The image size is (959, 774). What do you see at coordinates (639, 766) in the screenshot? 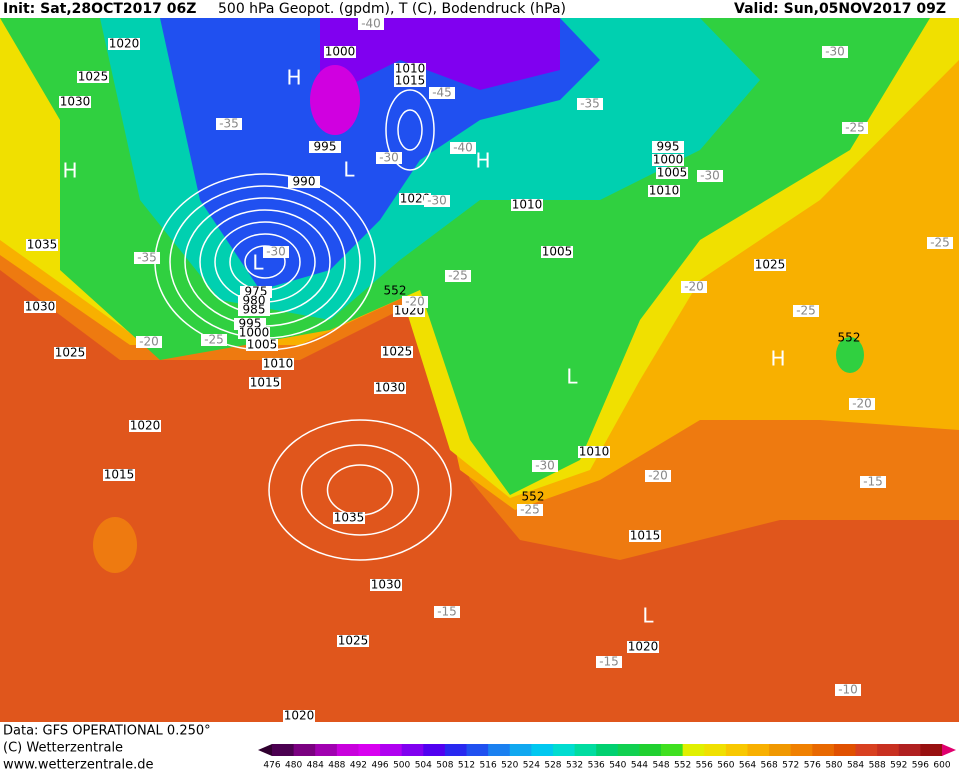
I see `colorbar-label: 544` at bounding box center [639, 766].